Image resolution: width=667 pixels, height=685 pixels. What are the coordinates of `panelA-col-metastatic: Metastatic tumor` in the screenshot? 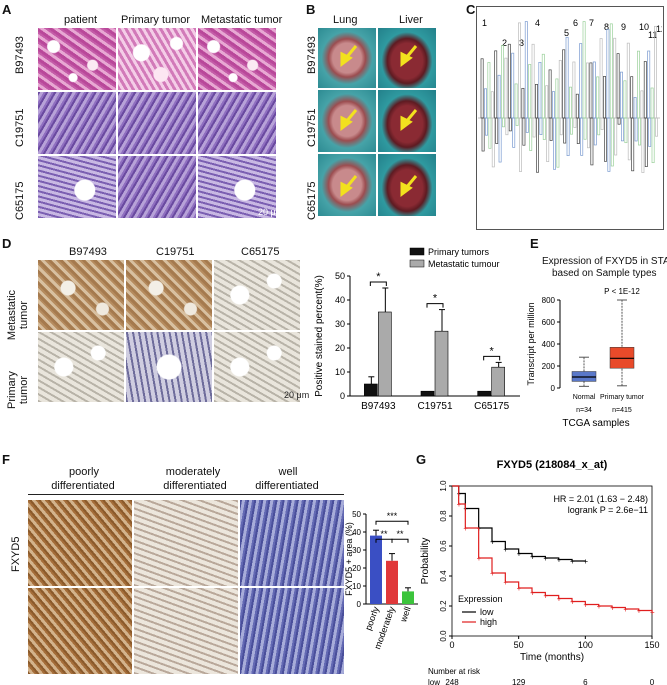 It's located at (242, 20).